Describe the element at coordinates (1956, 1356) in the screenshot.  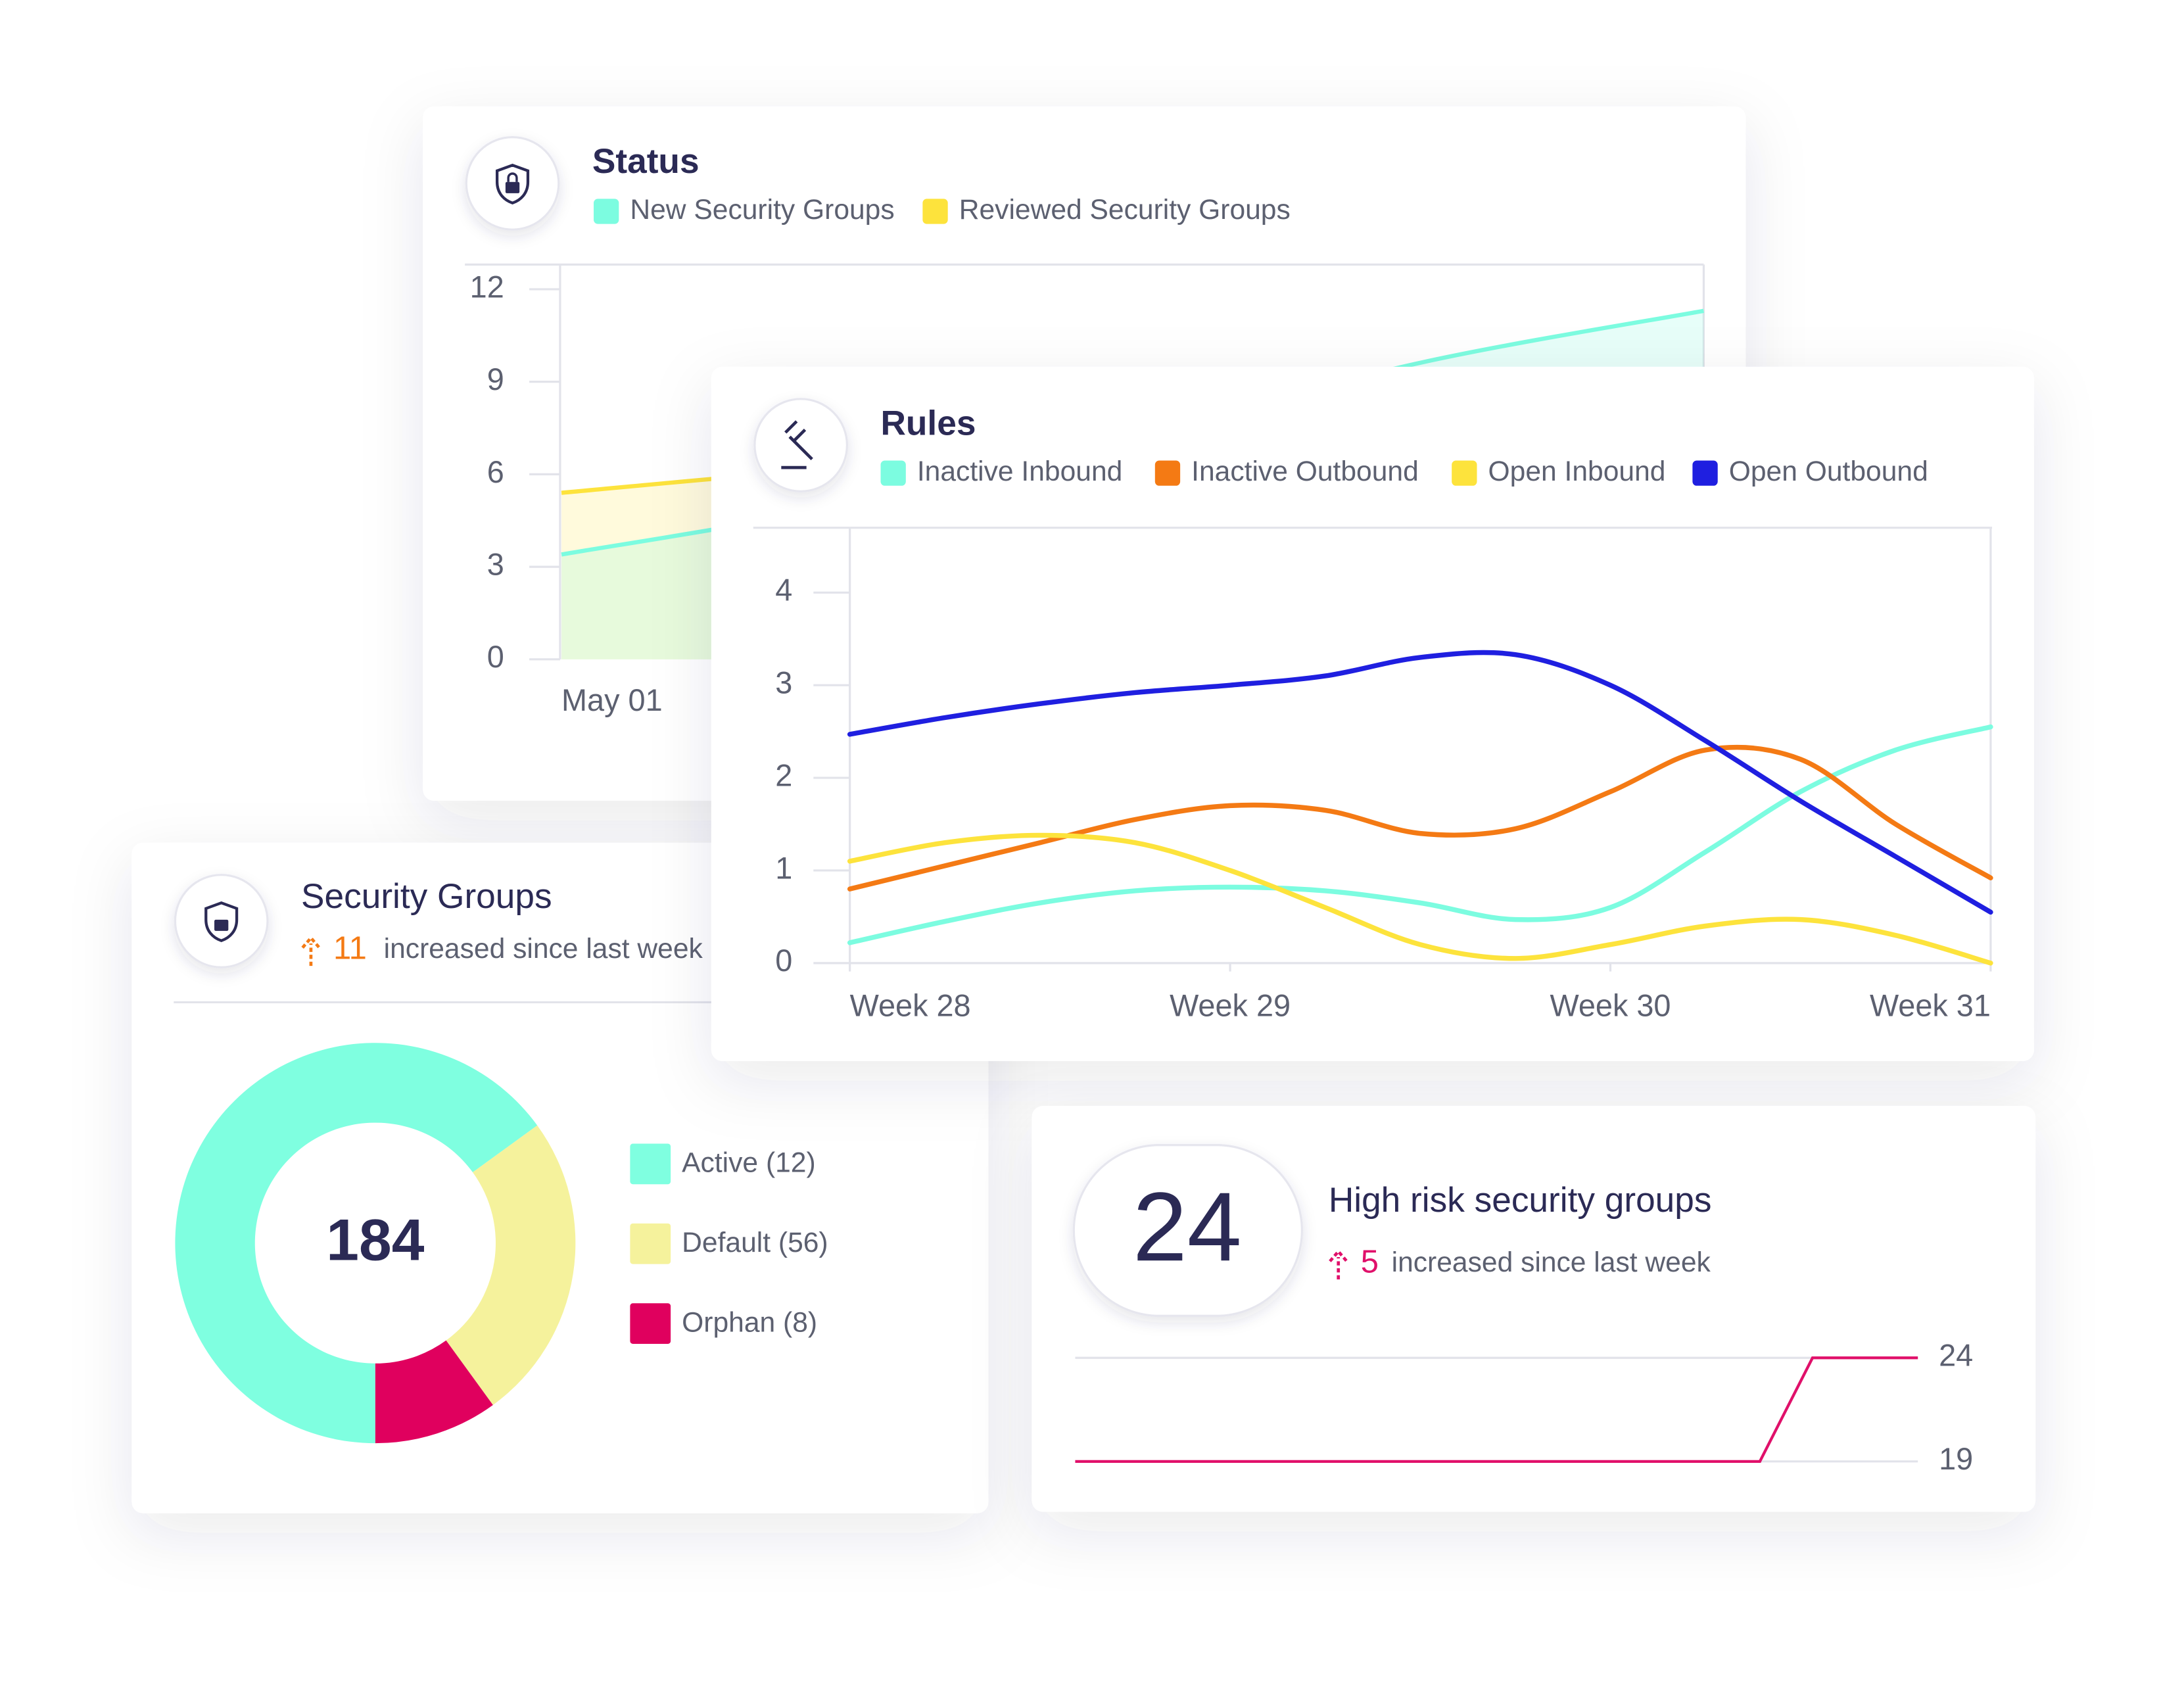
I see `y-tick-label: 24` at that location.